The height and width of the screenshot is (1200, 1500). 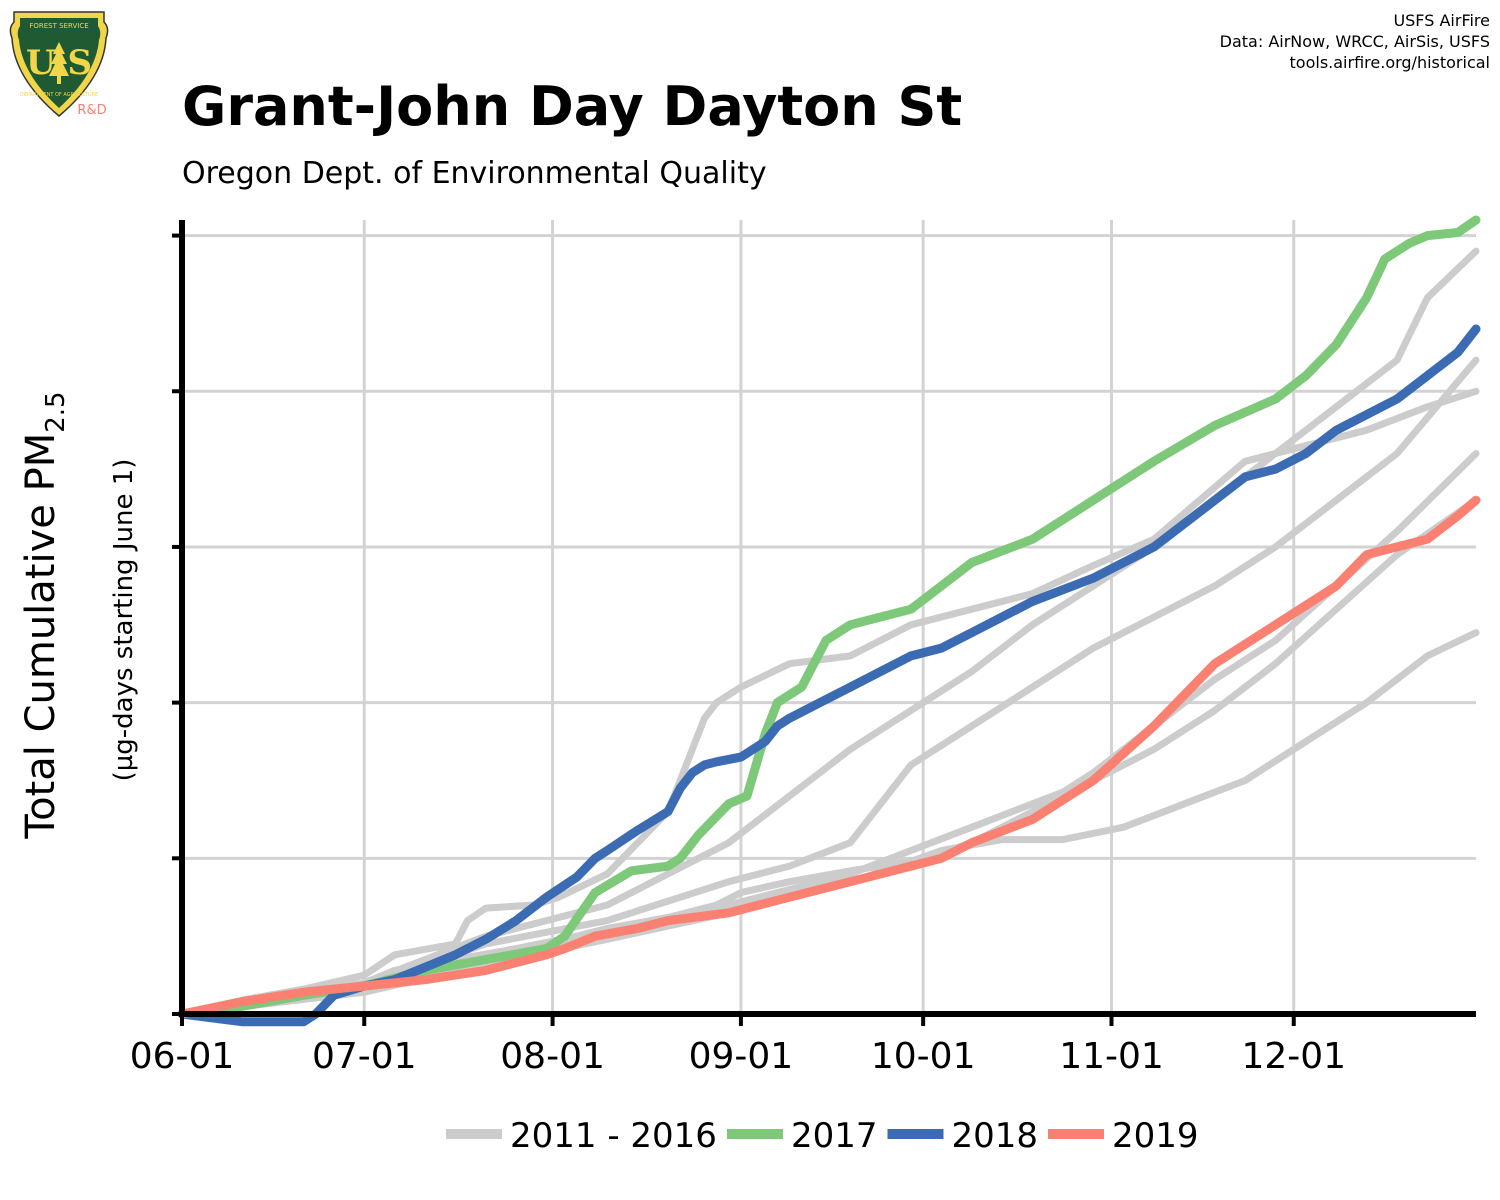 I want to click on tree-icon, so click(x=59, y=63).